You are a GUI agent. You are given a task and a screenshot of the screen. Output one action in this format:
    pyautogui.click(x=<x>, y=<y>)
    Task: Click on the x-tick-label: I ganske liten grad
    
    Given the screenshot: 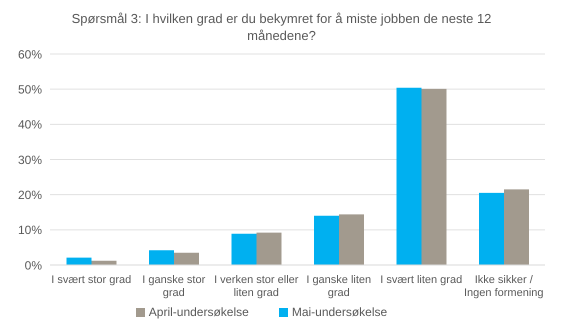 What is the action you would take?
    pyautogui.click(x=339, y=286)
    